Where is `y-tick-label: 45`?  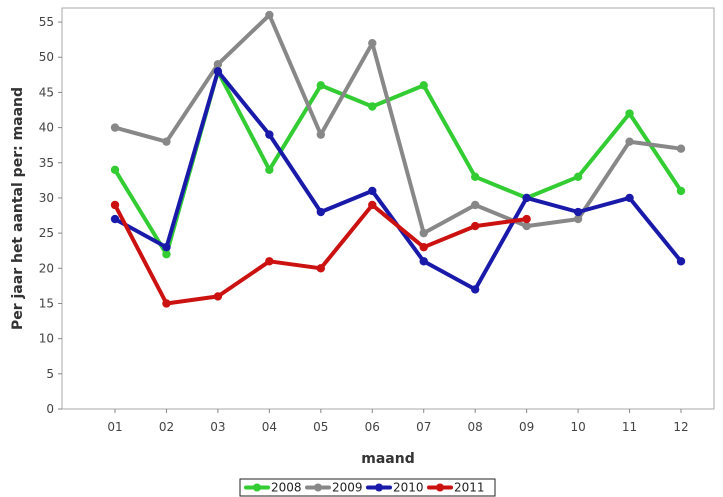 y-tick-label: 45 is located at coordinates (46, 92).